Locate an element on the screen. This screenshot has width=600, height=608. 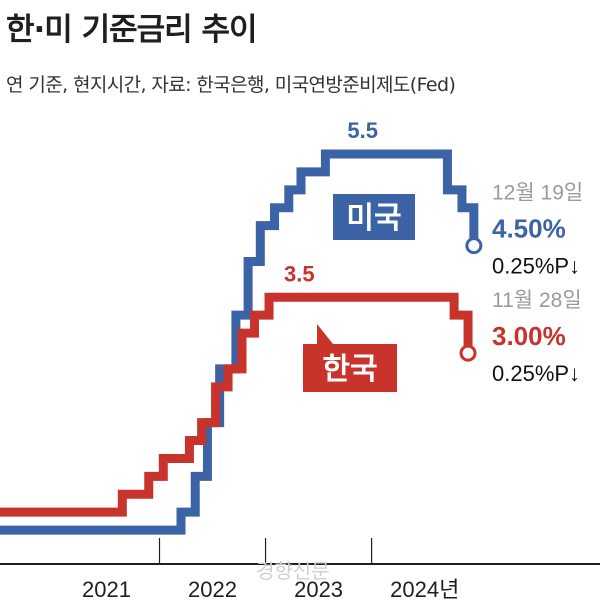
last-date-label: 12월 19일 is located at coordinates (537, 193).